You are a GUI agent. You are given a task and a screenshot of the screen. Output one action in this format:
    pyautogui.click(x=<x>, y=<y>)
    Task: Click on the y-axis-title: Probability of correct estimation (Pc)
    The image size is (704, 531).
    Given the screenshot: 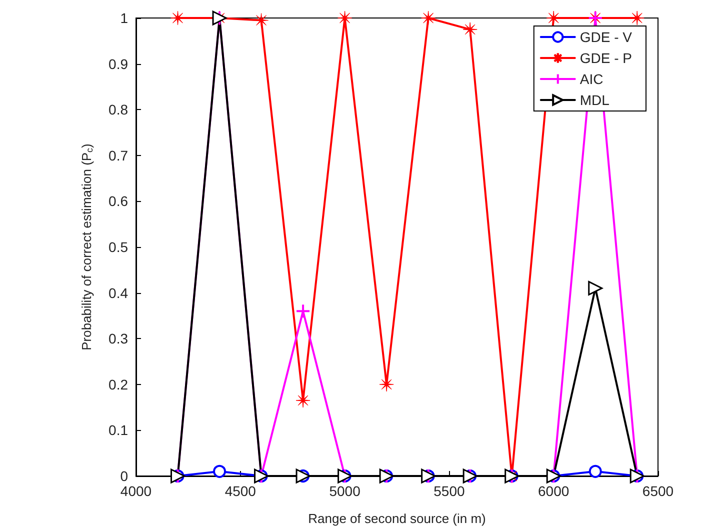 What is the action you would take?
    pyautogui.click(x=86, y=247)
    